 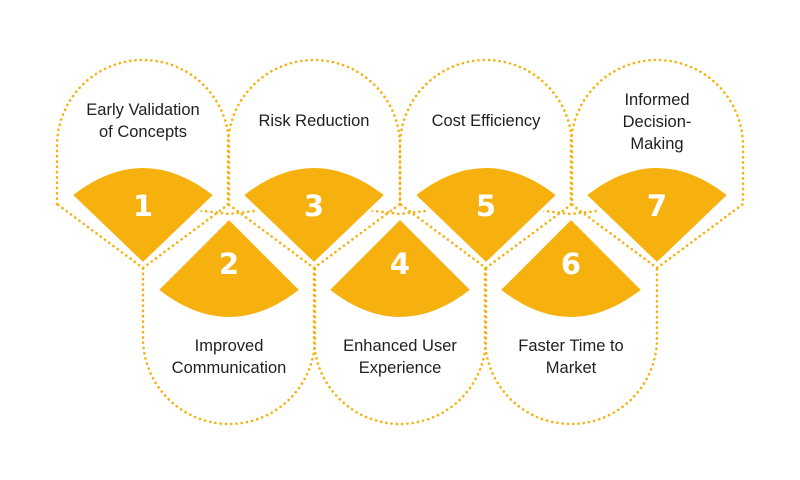 I want to click on benefit-4-number: 4, so click(x=400, y=264).